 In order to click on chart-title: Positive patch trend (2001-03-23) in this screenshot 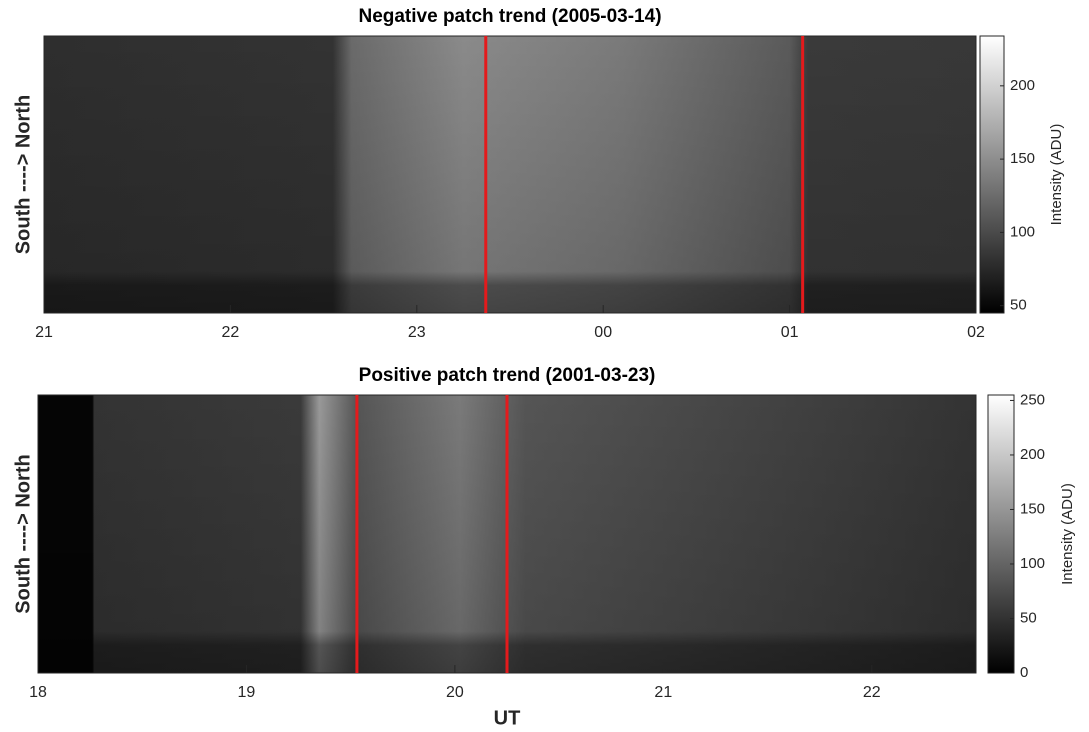, I will do `click(507, 375)`.